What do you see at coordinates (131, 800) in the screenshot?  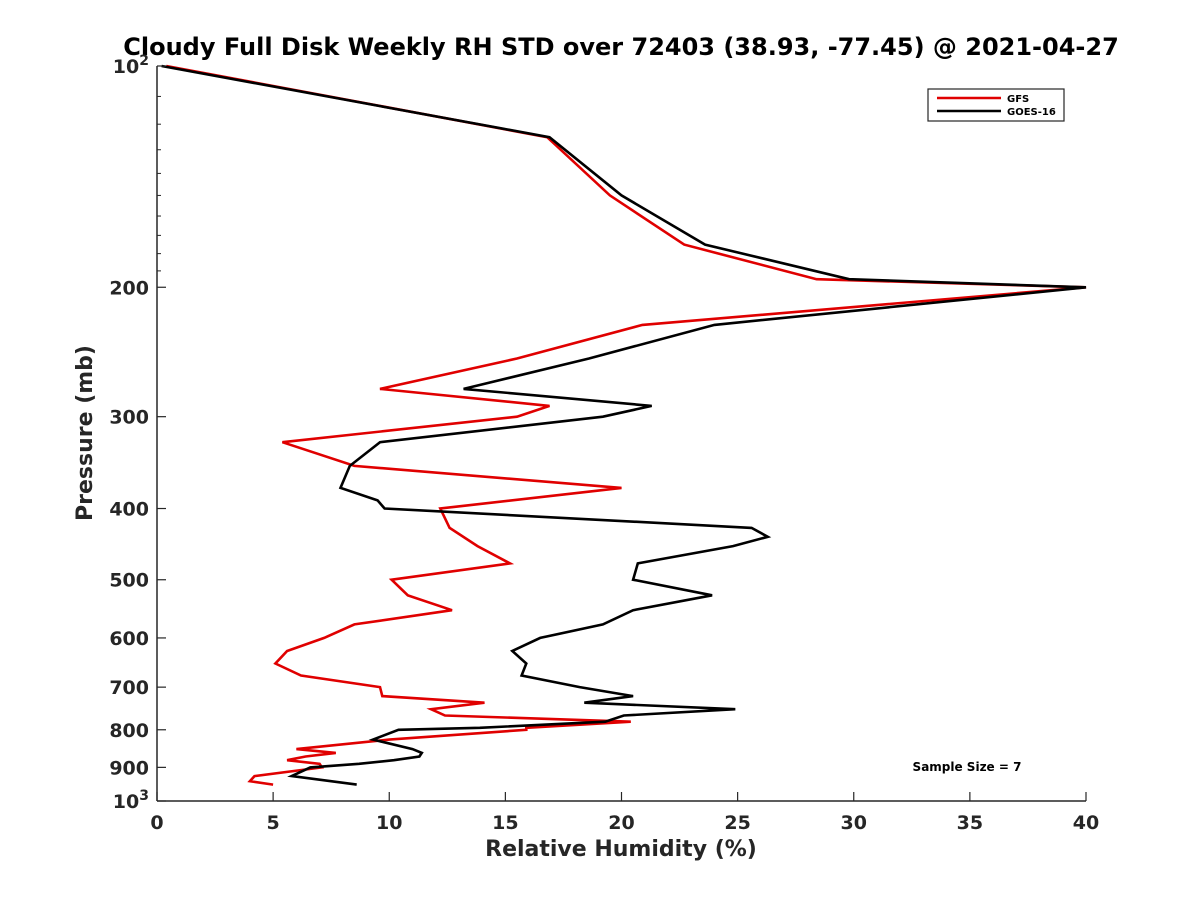 I see `y-tick-label: 10³` at bounding box center [131, 800].